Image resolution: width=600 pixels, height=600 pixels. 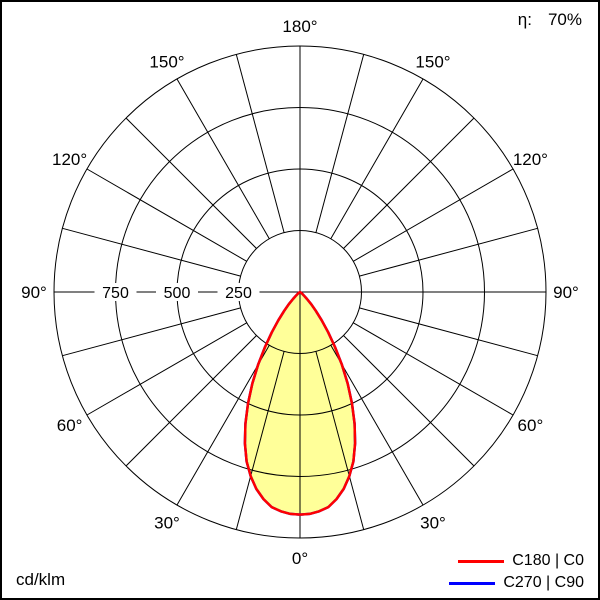 What do you see at coordinates (34, 292) in the screenshot?
I see `angle-label-90-left: 90°` at bounding box center [34, 292].